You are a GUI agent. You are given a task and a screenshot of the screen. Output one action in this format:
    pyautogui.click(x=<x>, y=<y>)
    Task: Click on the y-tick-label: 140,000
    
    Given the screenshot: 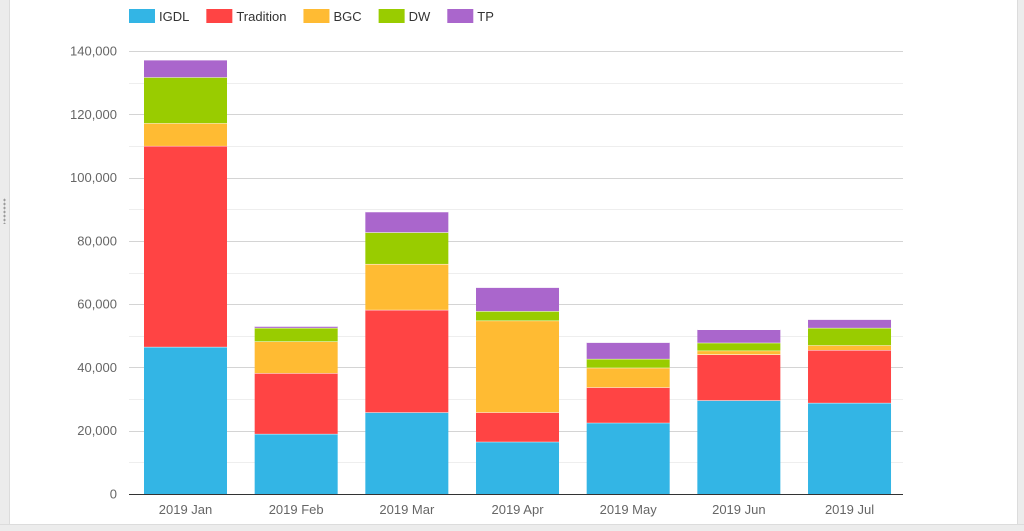 What is the action you would take?
    pyautogui.click(x=93, y=51)
    